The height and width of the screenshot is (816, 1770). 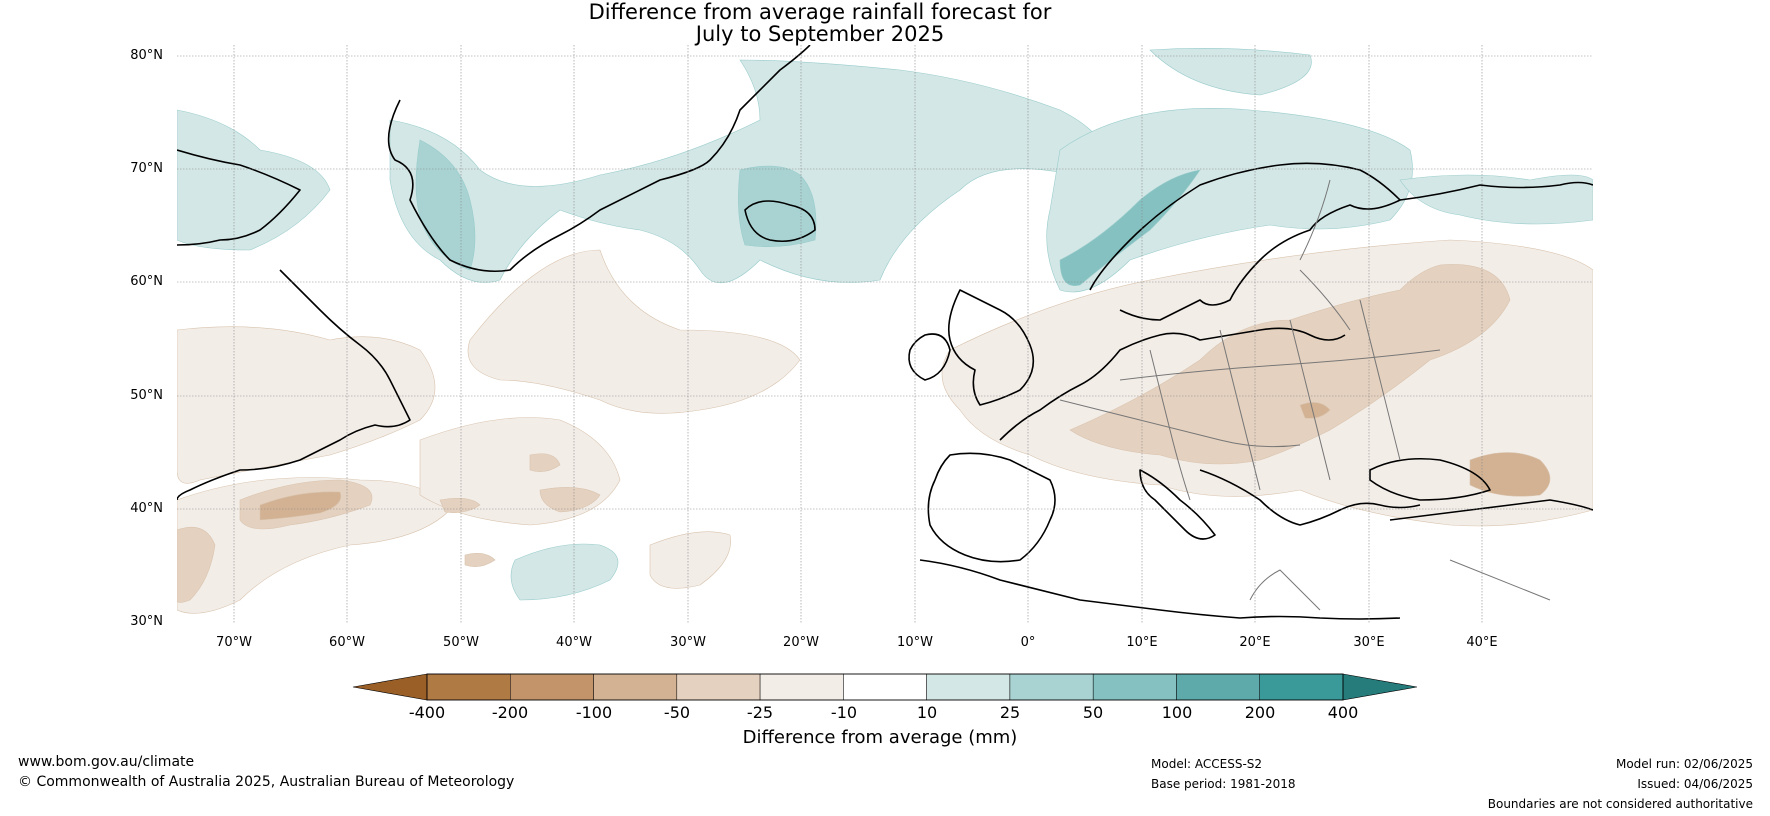 What do you see at coordinates (690, 560) in the screenshot?
I see `east-atlantic-dry` at bounding box center [690, 560].